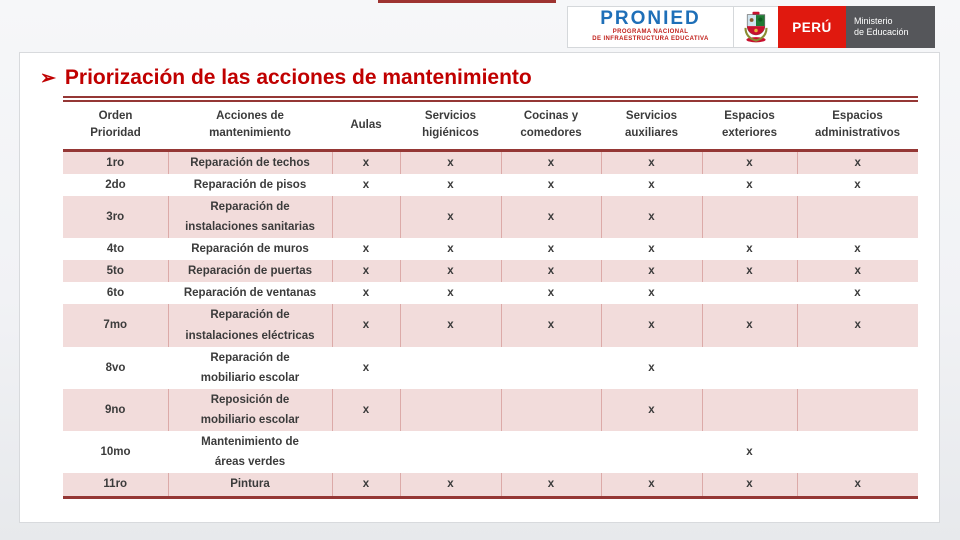 Image resolution: width=960 pixels, height=540 pixels. Describe the element at coordinates (115, 325) in the screenshot. I see `orden-cell: 7mo` at that location.